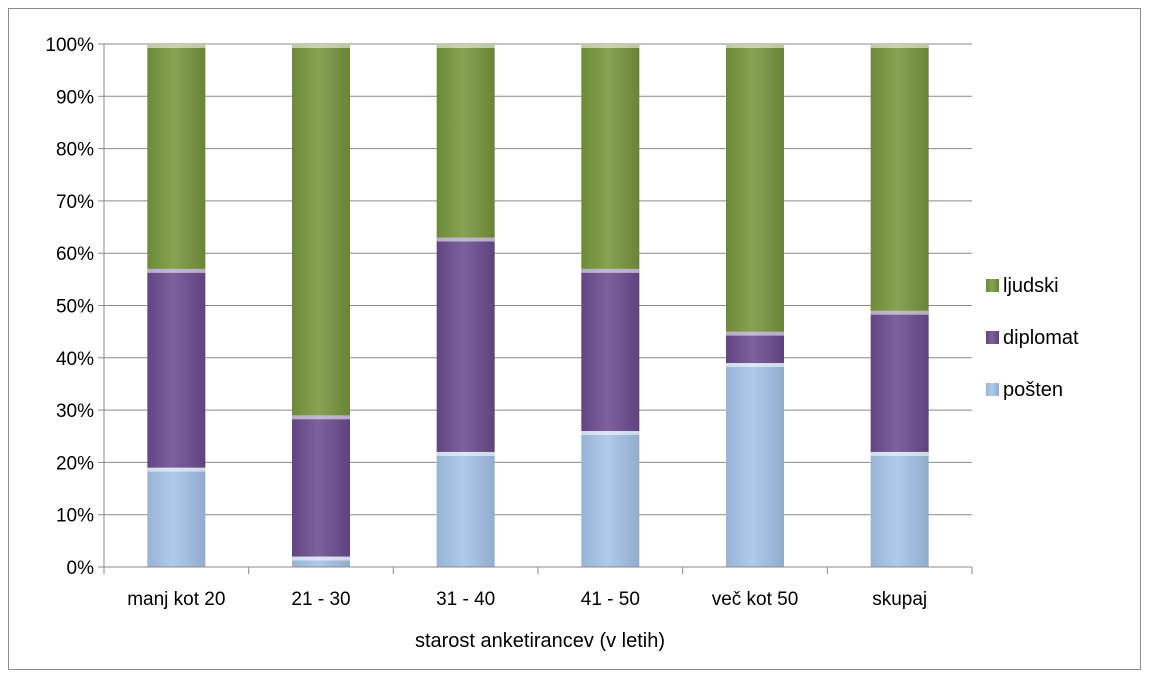 The width and height of the screenshot is (1149, 678). What do you see at coordinates (75, 150) in the screenshot?
I see `y-tick-label: 80%` at bounding box center [75, 150].